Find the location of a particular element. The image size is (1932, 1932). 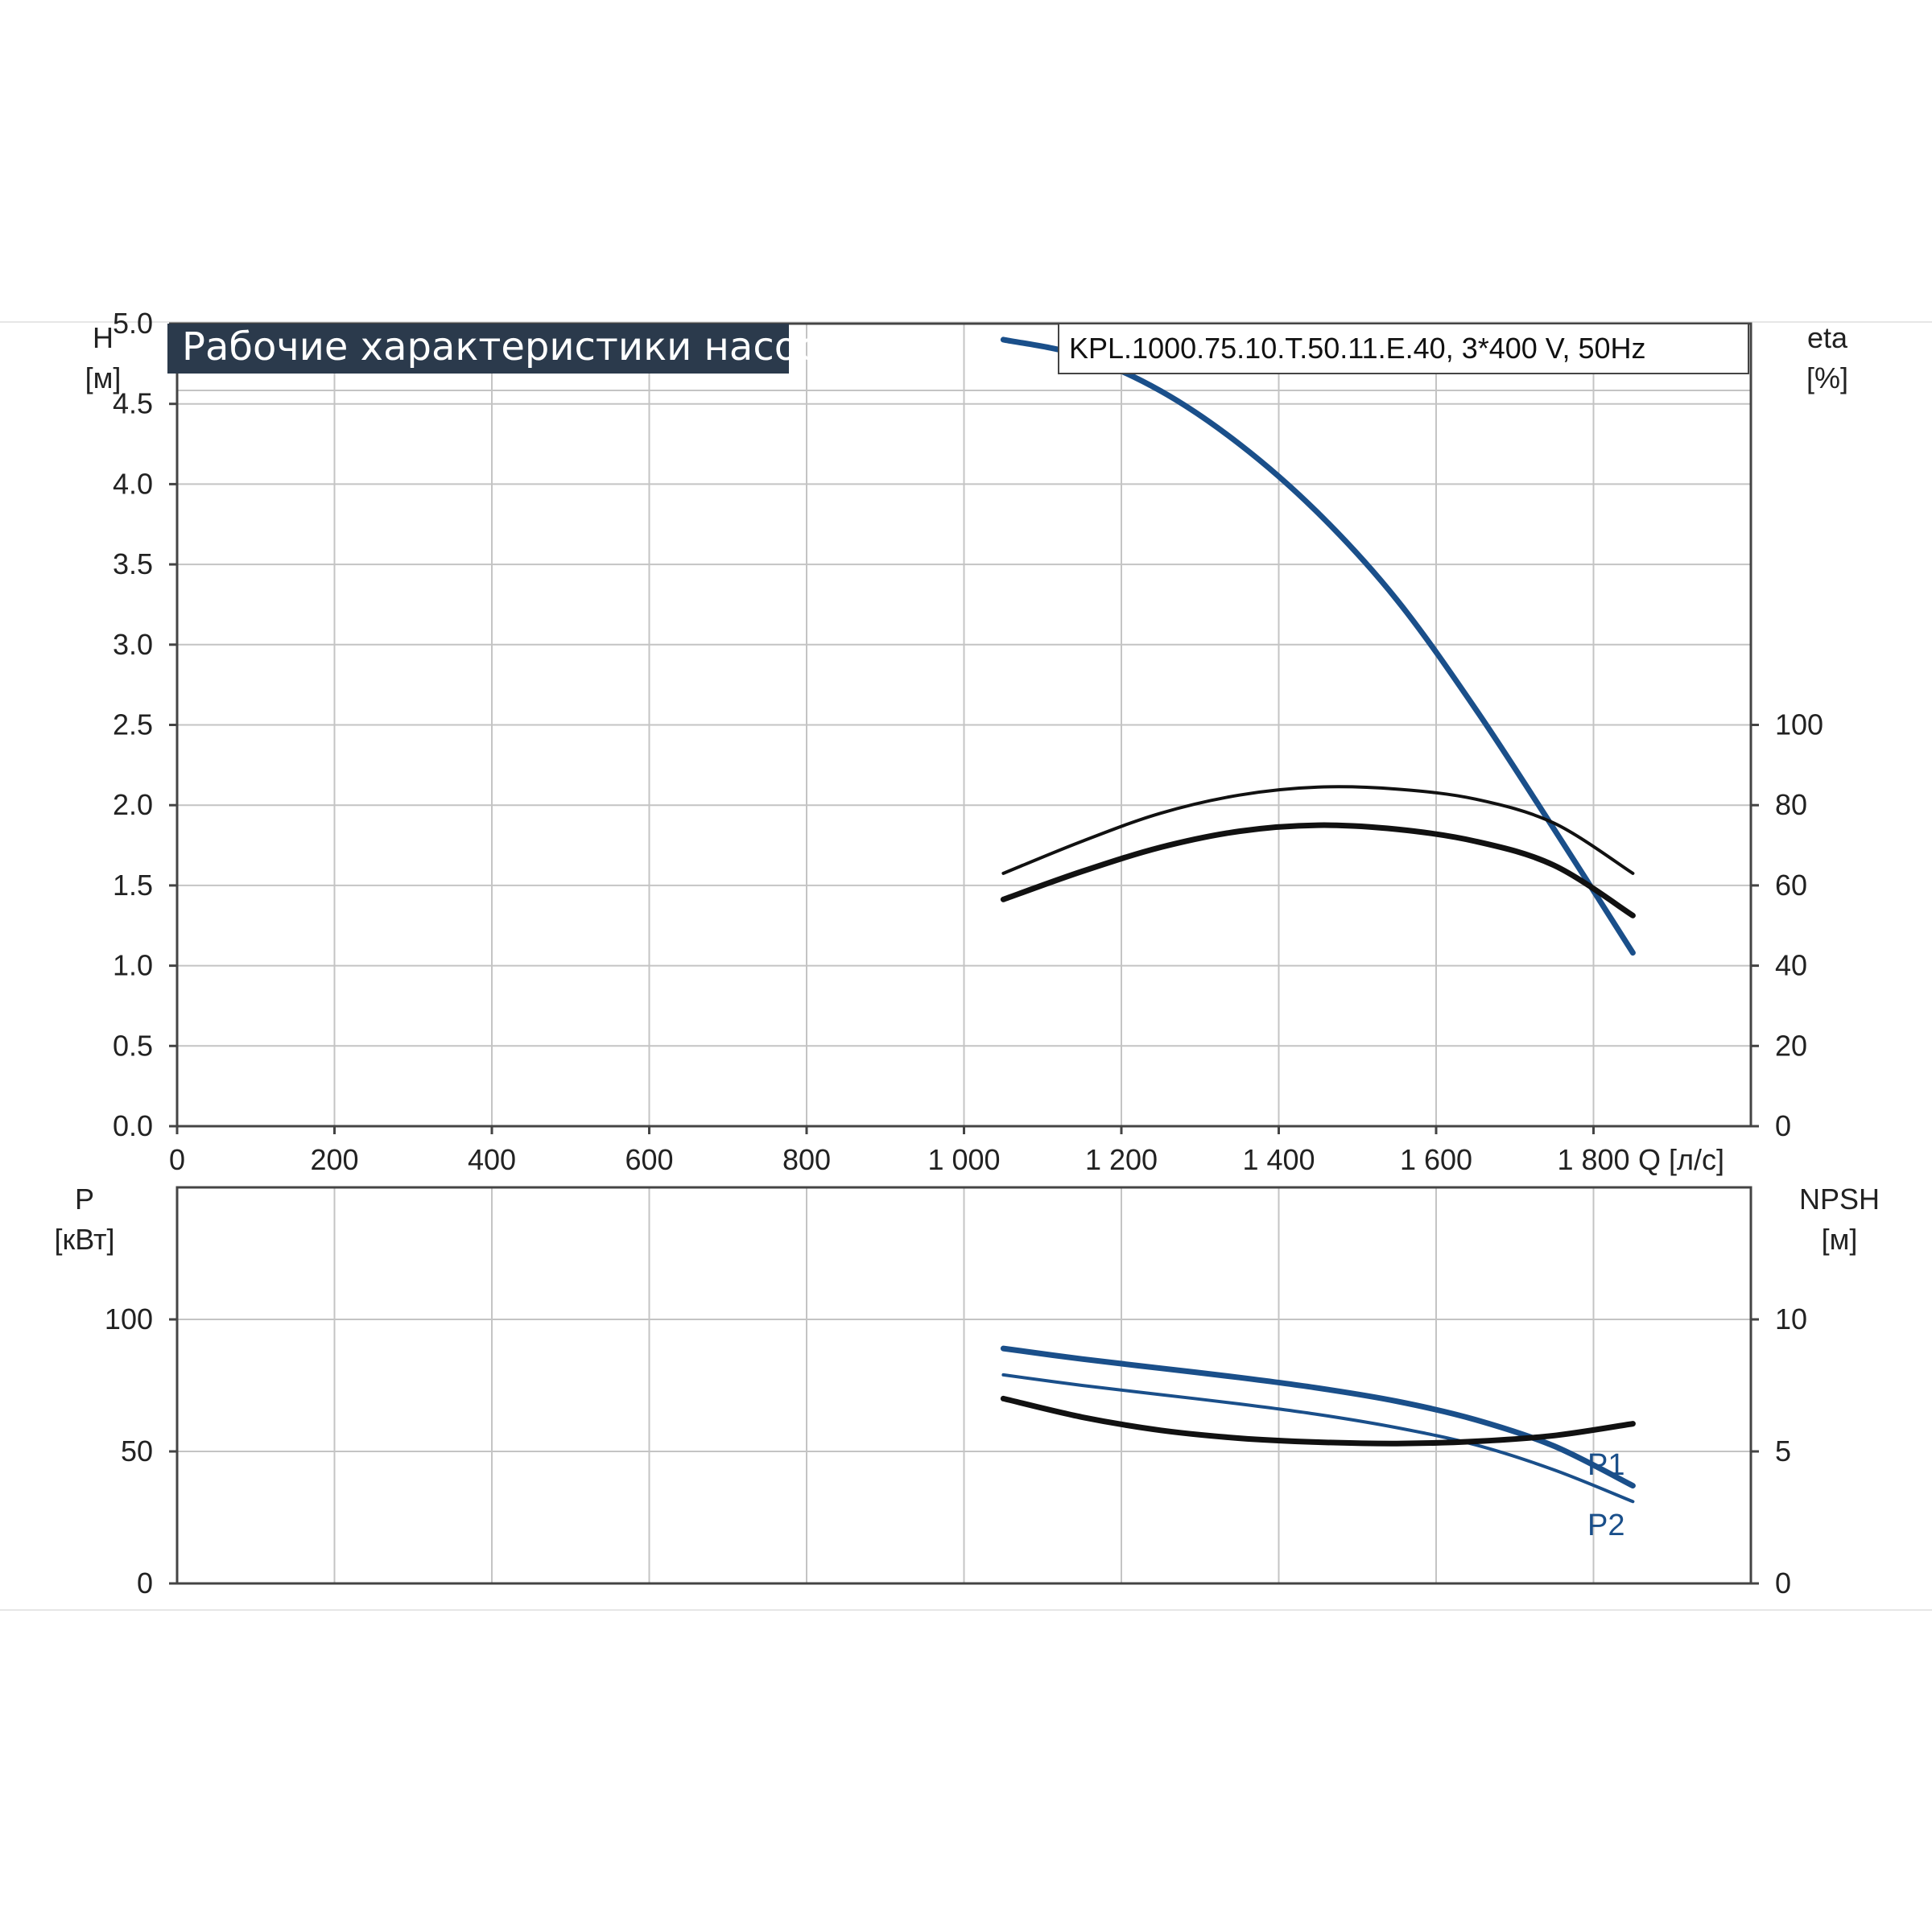

lower-y-tick-label: 50 is located at coordinates (137, 1451).